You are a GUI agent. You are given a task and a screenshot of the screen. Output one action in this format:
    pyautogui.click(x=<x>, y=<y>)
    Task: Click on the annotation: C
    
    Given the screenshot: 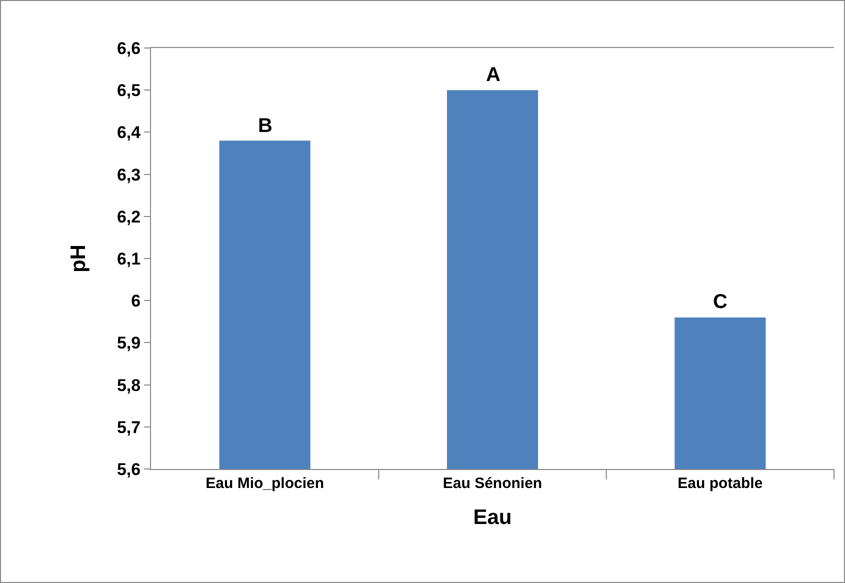 What is the action you would take?
    pyautogui.click(x=720, y=302)
    